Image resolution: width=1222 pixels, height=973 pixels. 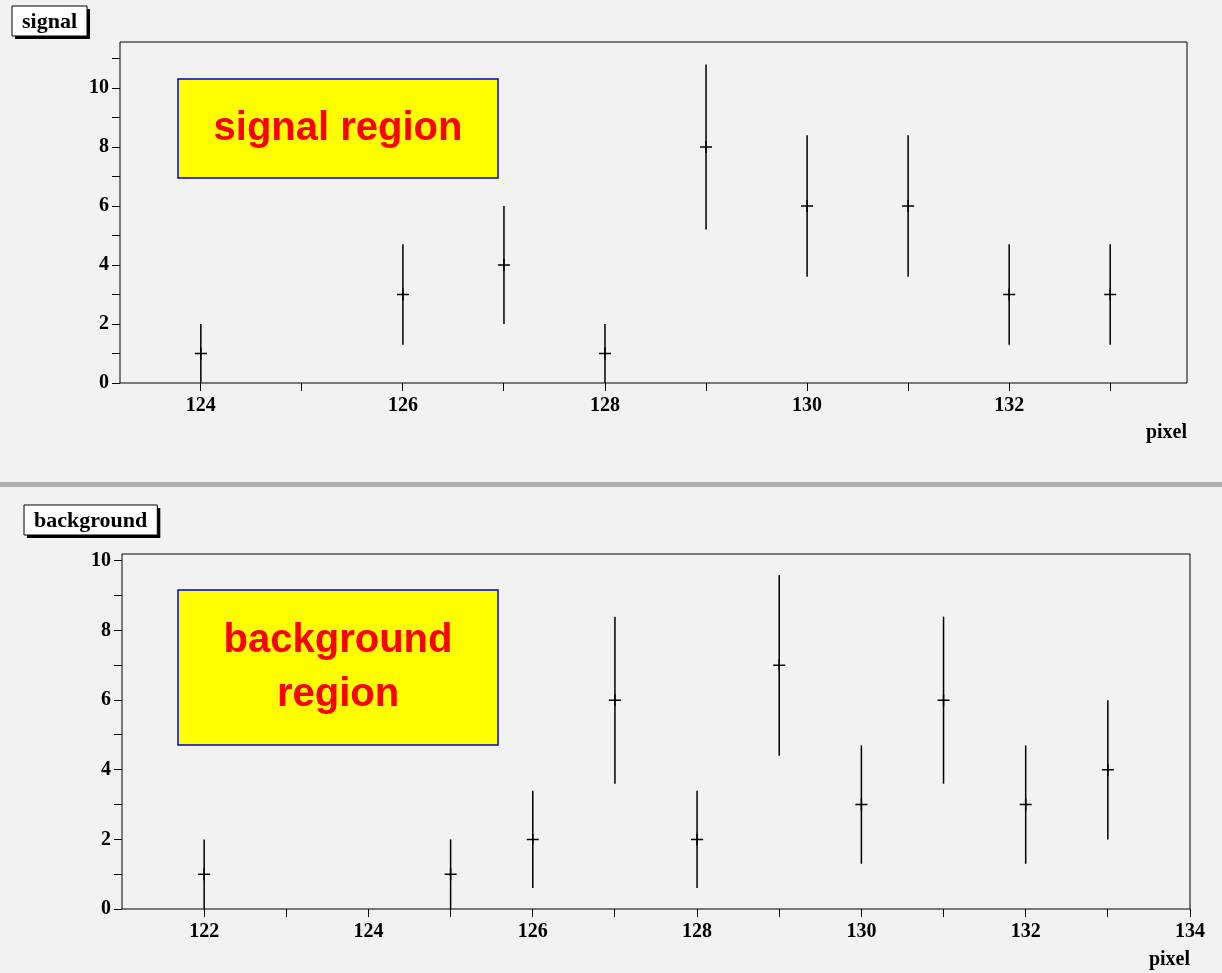 I want to click on chart-title: signal, so click(x=50, y=20).